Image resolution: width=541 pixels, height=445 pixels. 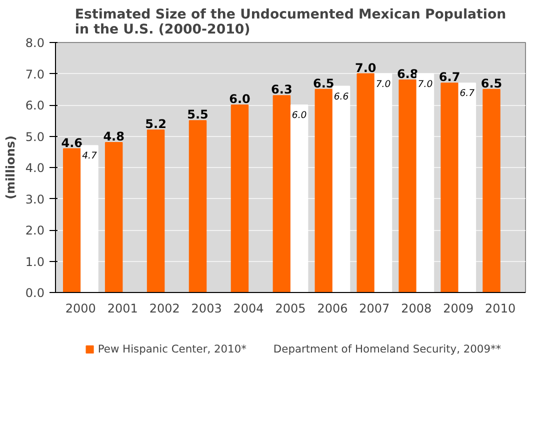 I want to click on x-tick-label: 2001, so click(x=122, y=309).